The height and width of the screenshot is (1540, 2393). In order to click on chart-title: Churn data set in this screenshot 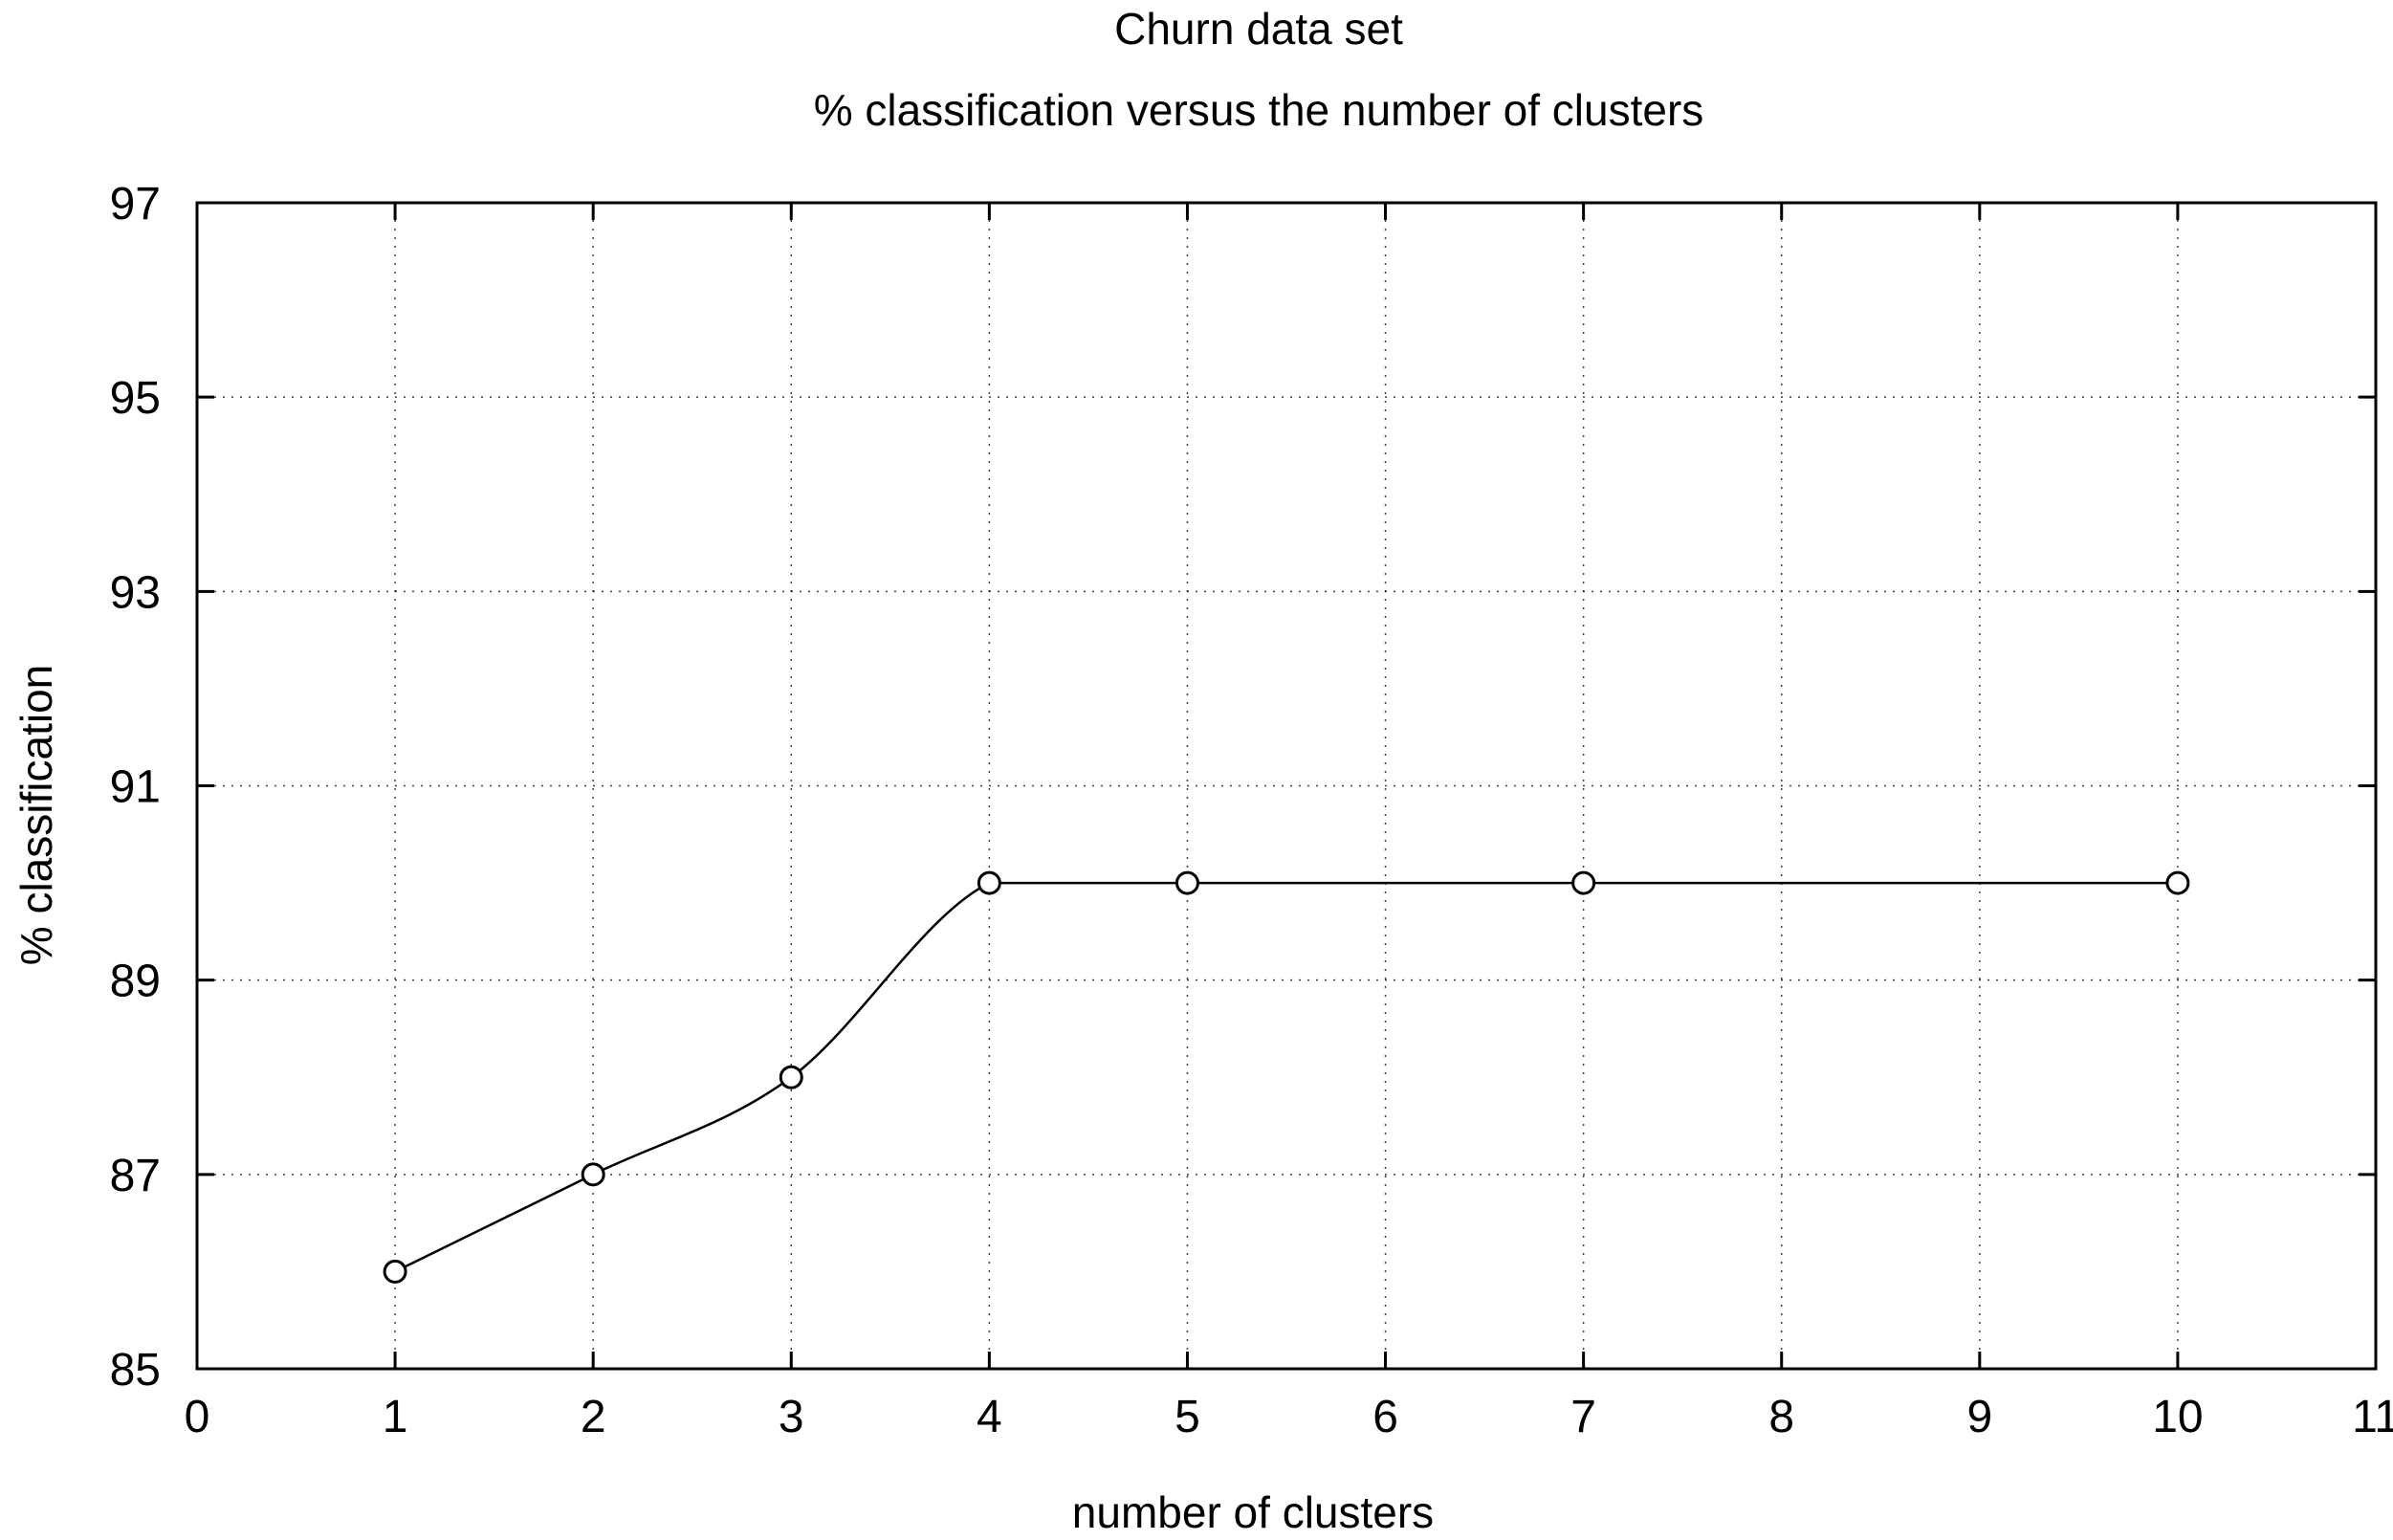, I will do `click(1258, 29)`.